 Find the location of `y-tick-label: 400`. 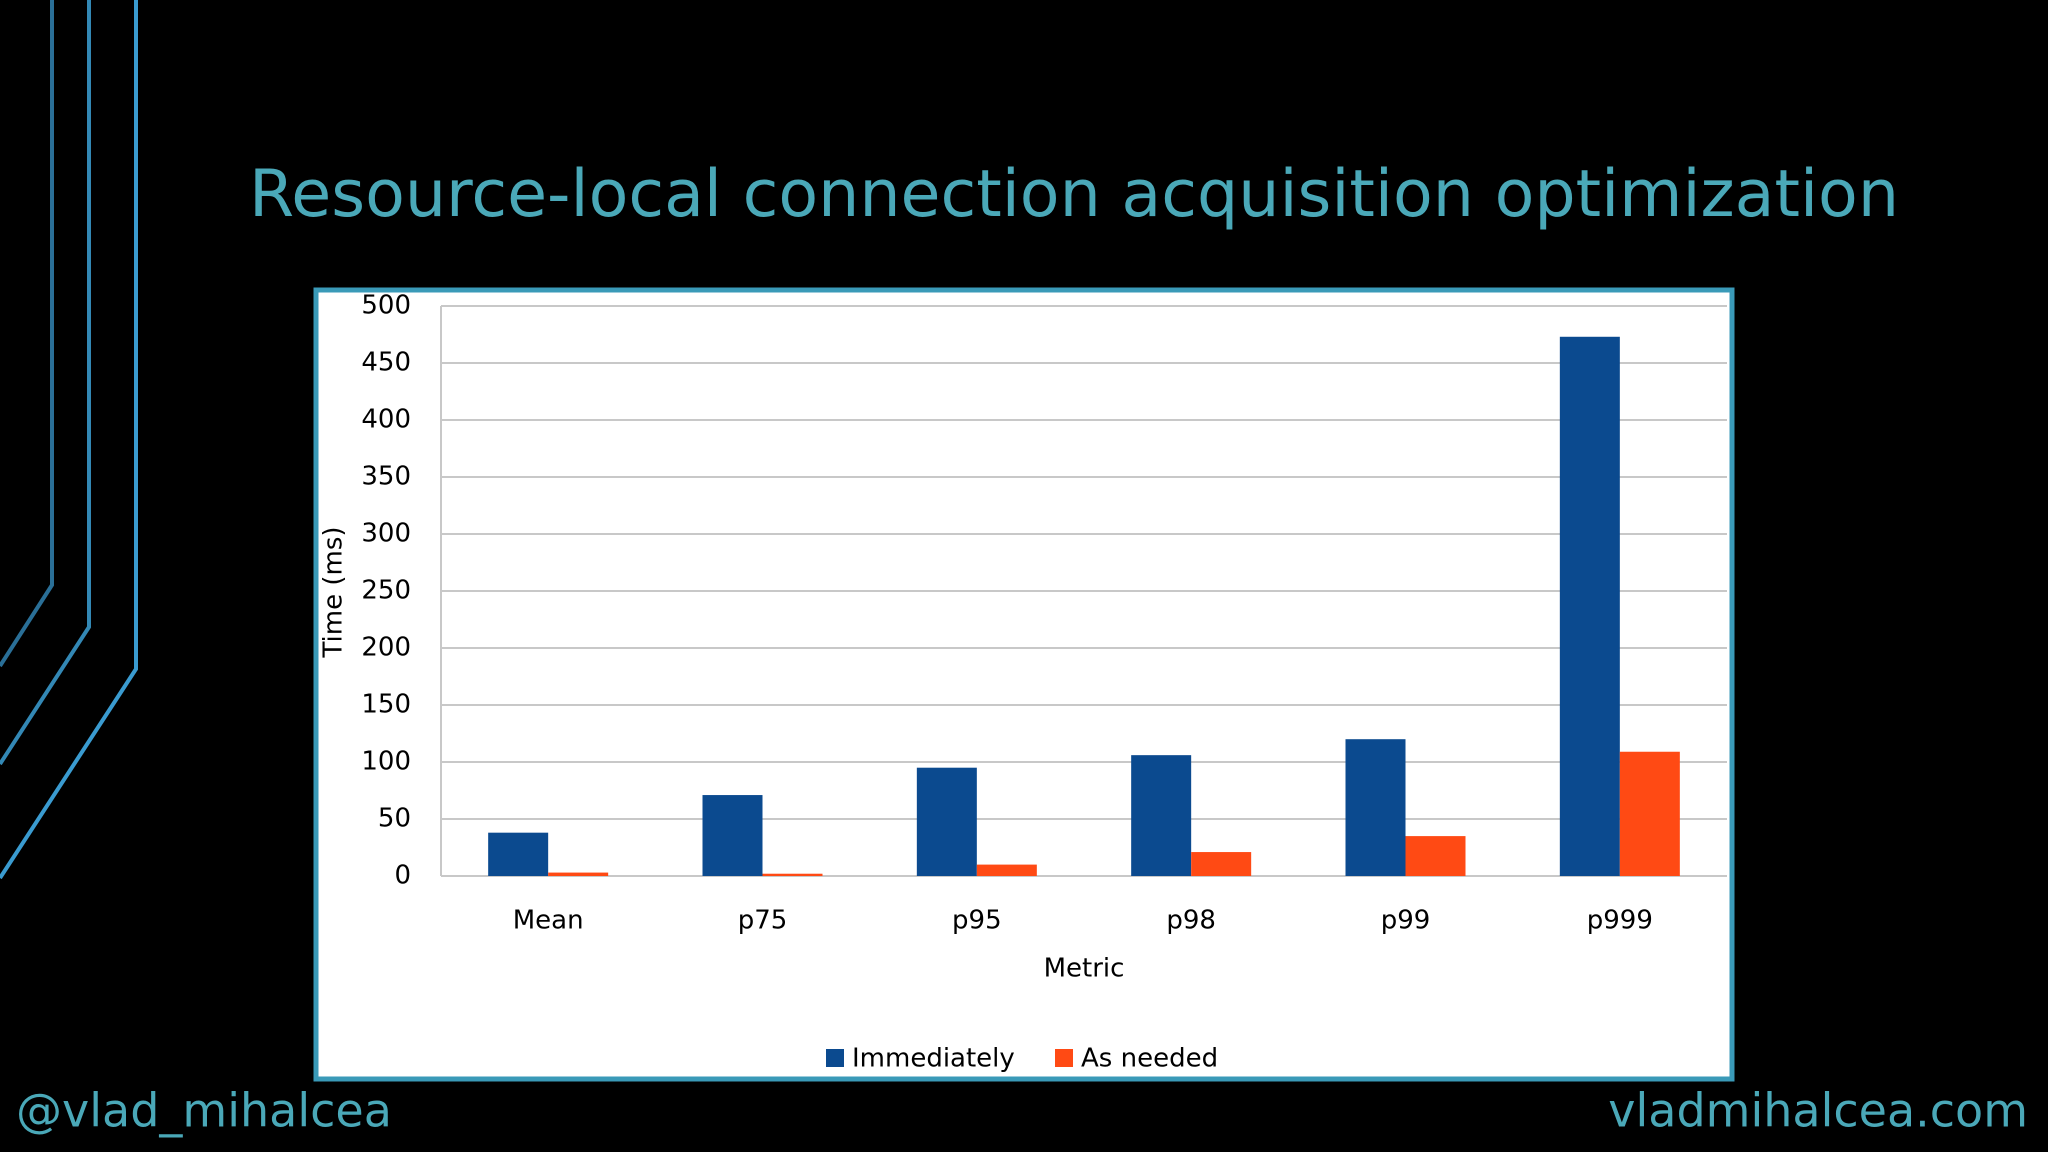

y-tick-label: 400 is located at coordinates (386, 420).